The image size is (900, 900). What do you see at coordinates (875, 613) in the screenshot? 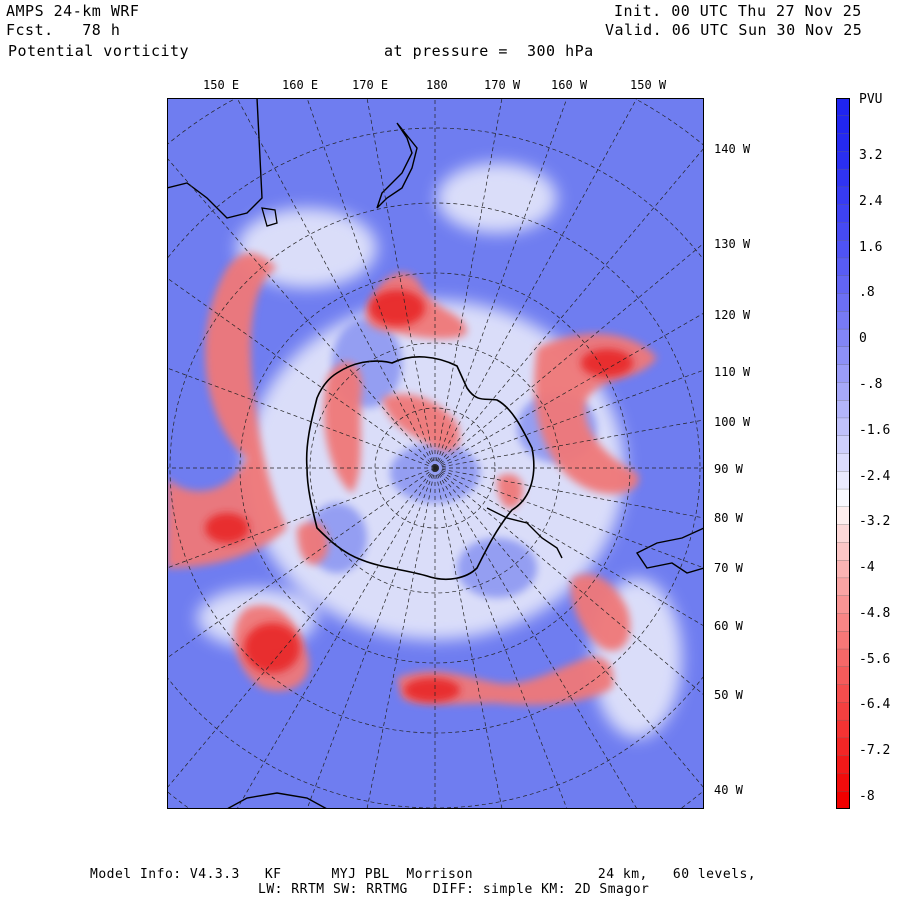
I see `colorbar-tick-label: -4.8` at bounding box center [875, 613].